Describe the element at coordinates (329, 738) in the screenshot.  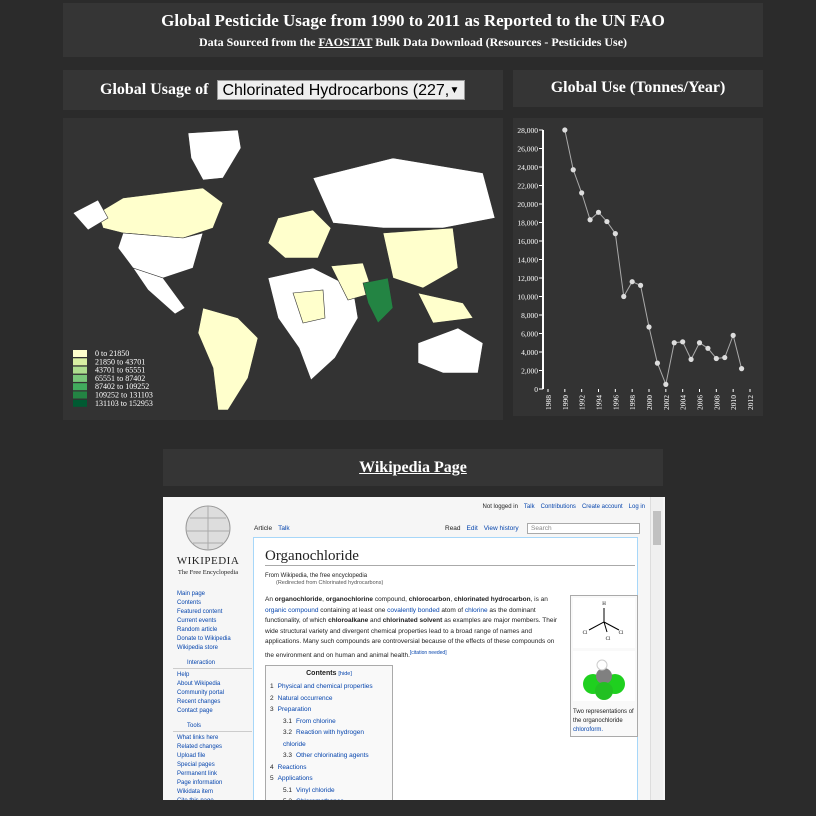
I see `toc-item: 3.2 Reaction with hydrogen chloride` at that location.